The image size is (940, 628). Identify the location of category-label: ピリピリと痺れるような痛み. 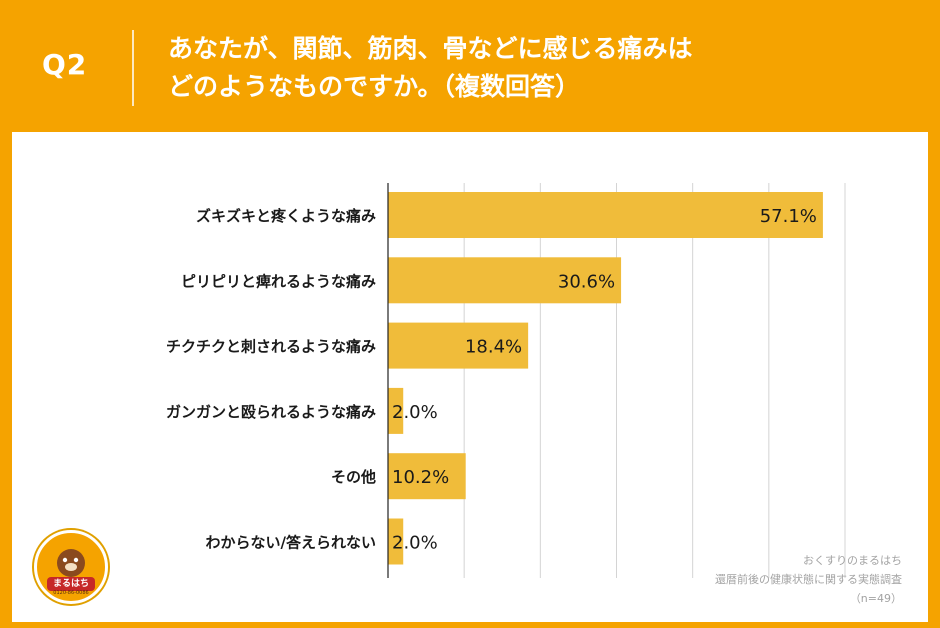
(278, 281).